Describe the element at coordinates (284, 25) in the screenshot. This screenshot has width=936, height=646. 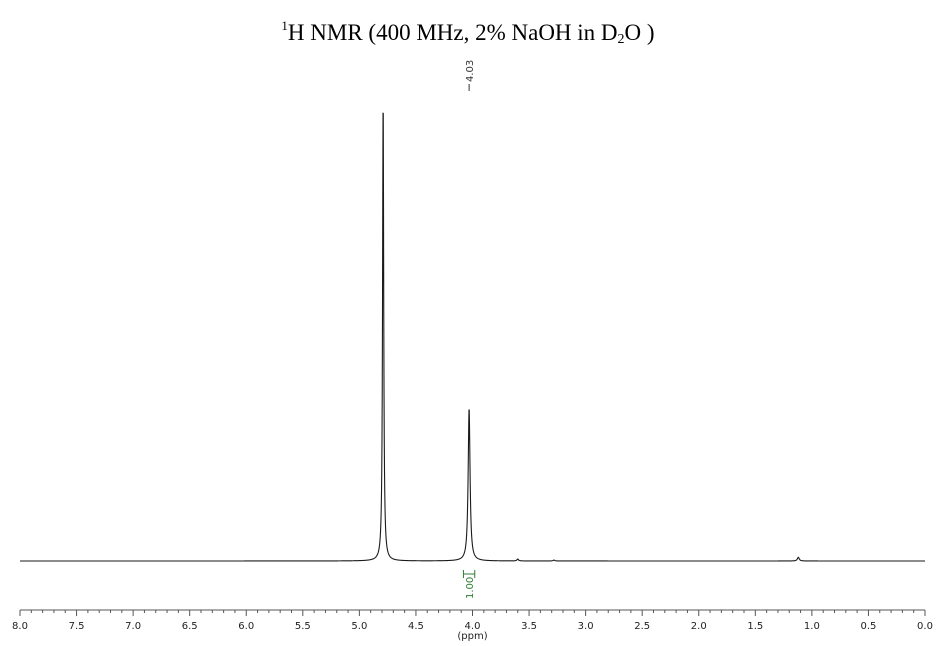
I see `title-superscript: 1` at that location.